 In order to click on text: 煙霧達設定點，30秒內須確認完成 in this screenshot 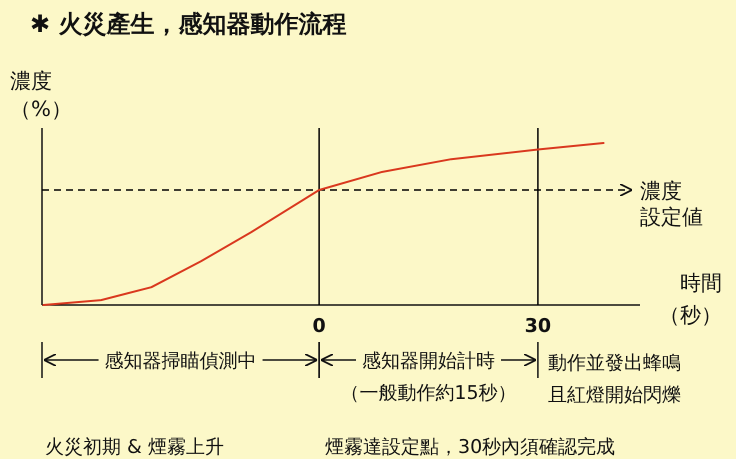, I will do `click(470, 447)`.